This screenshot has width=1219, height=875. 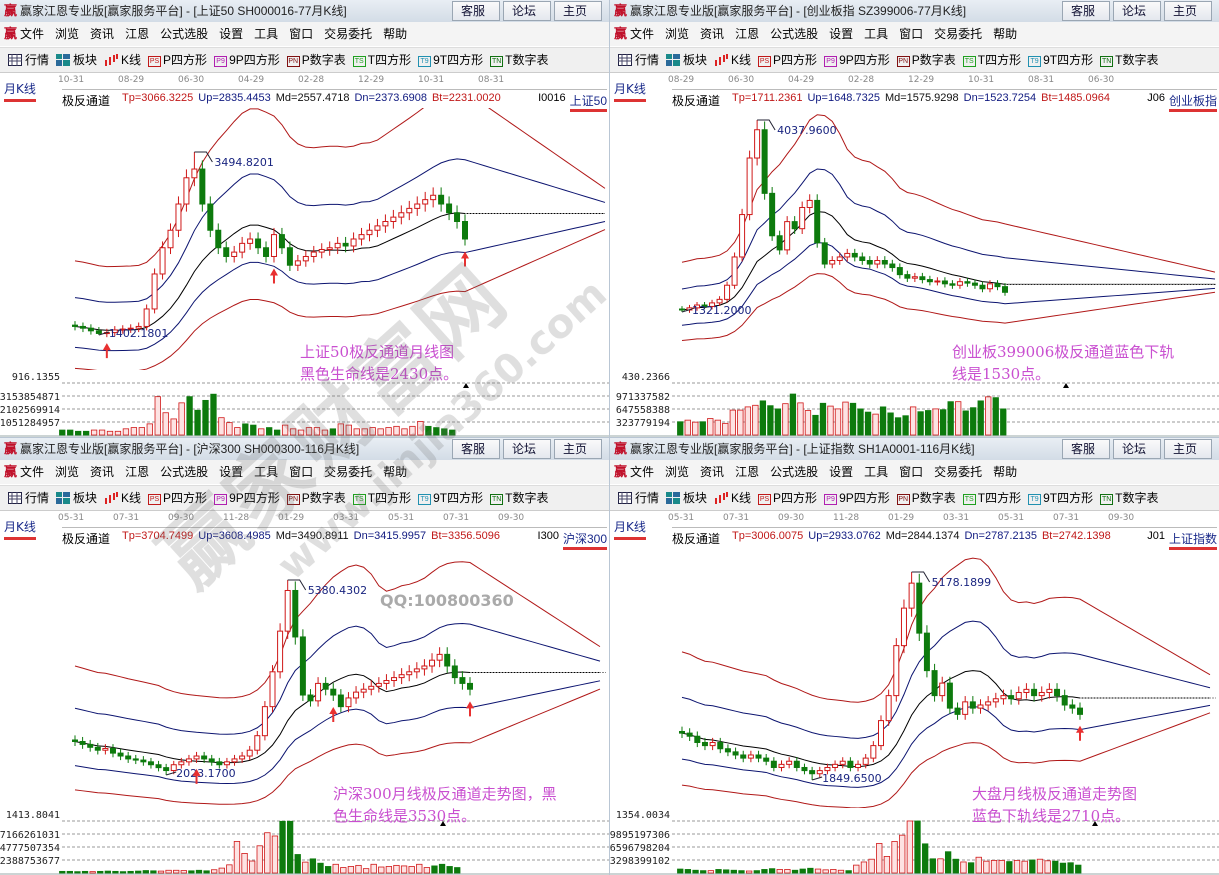 What do you see at coordinates (1192, 540) in the screenshot?
I see `security-name: 上证指数` at bounding box center [1192, 540].